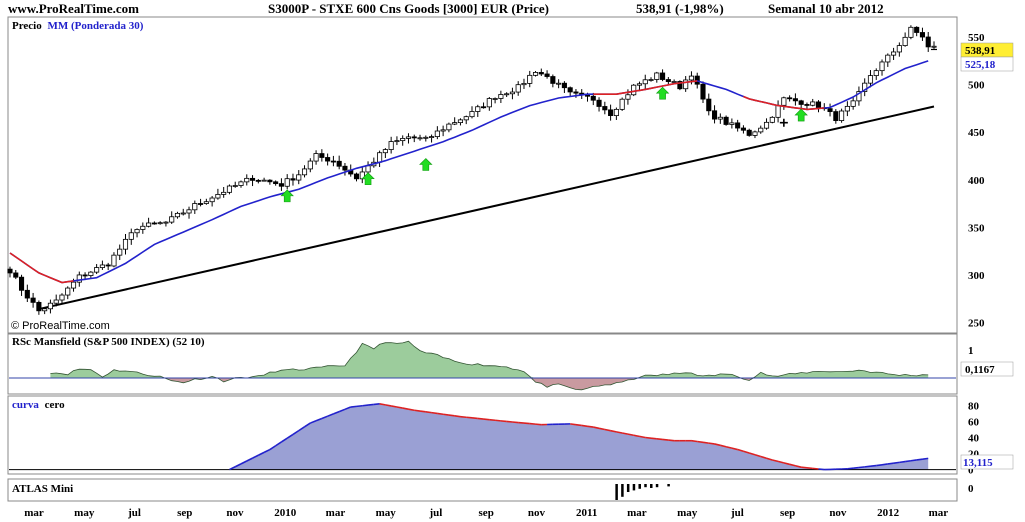 The image size is (1025, 522). I want to click on rsc-panel, so click(482, 364).